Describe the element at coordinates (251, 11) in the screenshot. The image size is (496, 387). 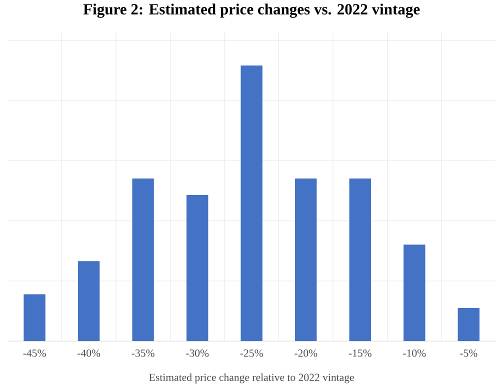
I see `chart-title: Figure 2: Estimated price changes vs. 2022 vintage` at that location.